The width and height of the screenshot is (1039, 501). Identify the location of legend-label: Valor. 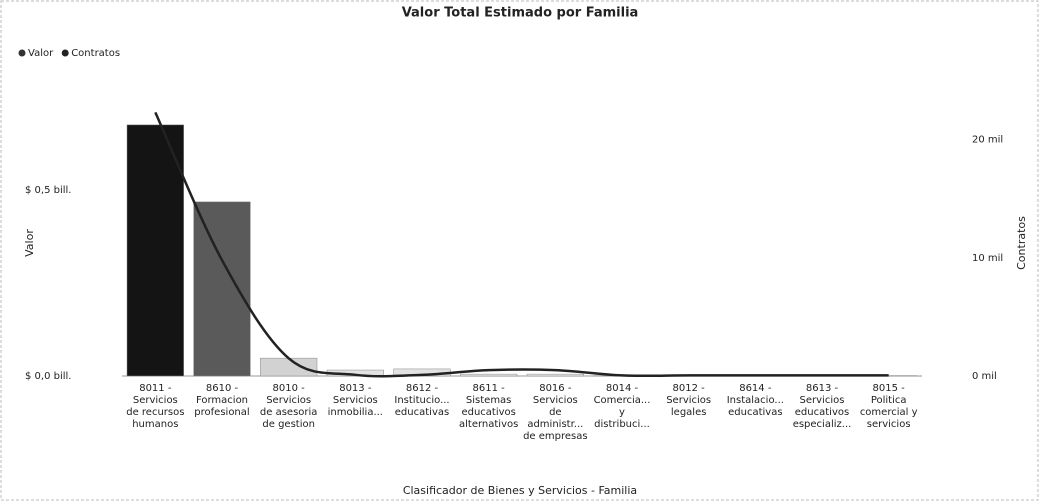
(41, 53).